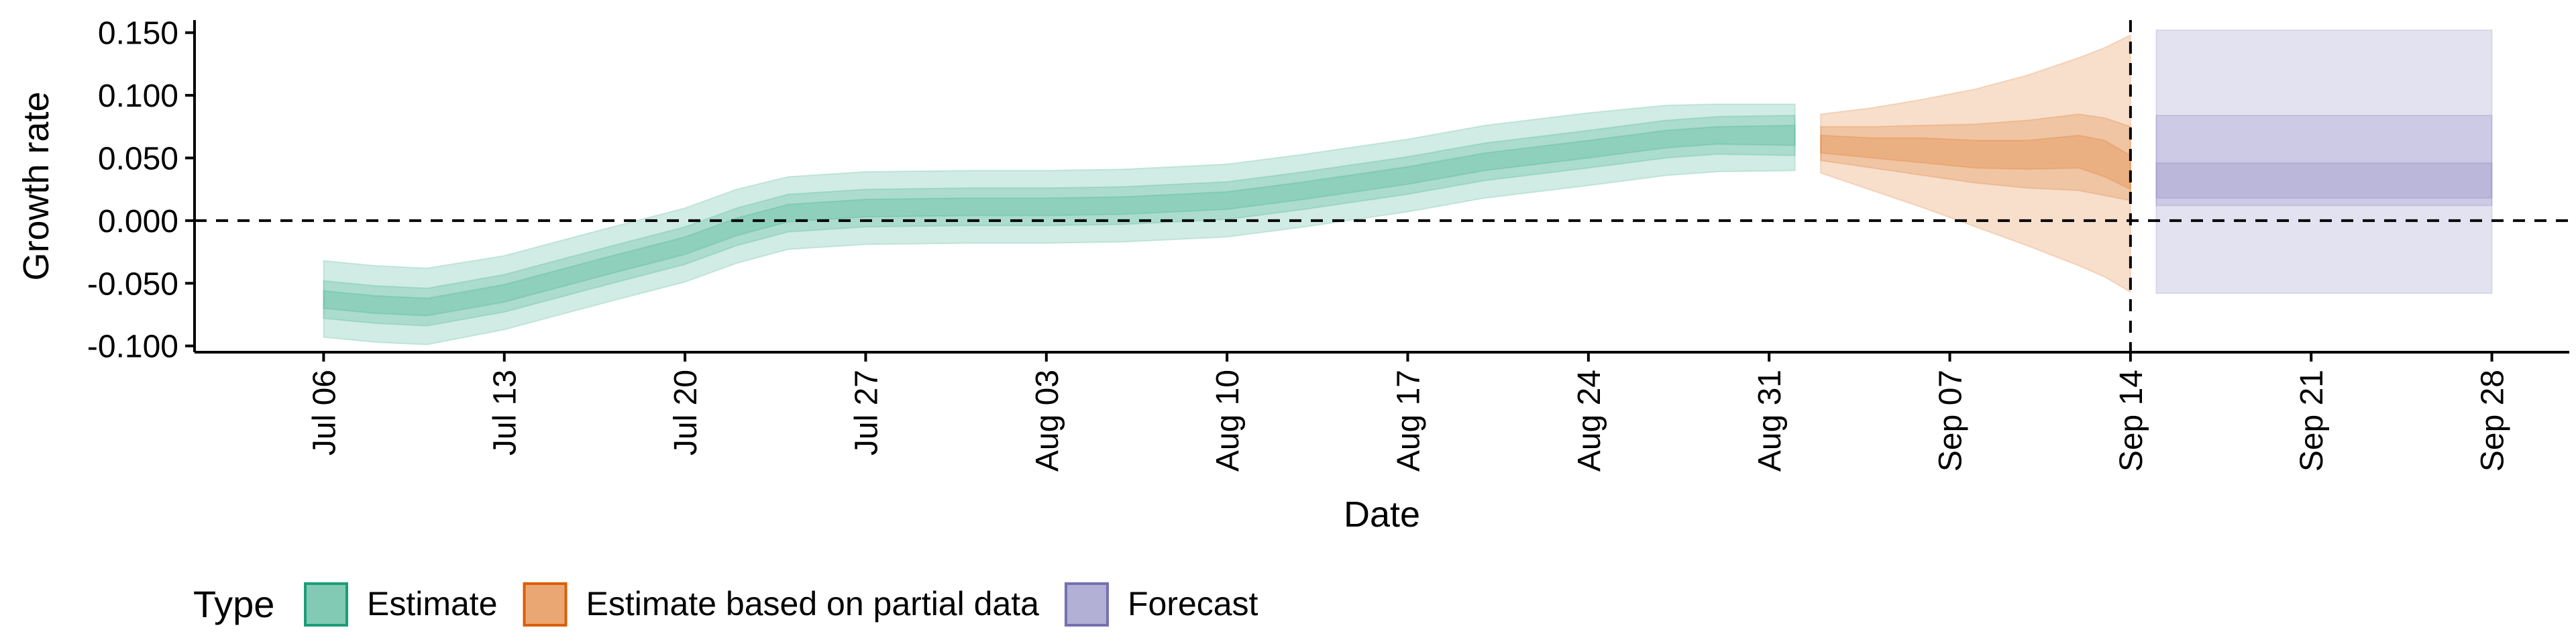 This screenshot has width=2576, height=644. Describe the element at coordinates (138, 34) in the screenshot. I see `y-tick-label: 0.150` at that location.